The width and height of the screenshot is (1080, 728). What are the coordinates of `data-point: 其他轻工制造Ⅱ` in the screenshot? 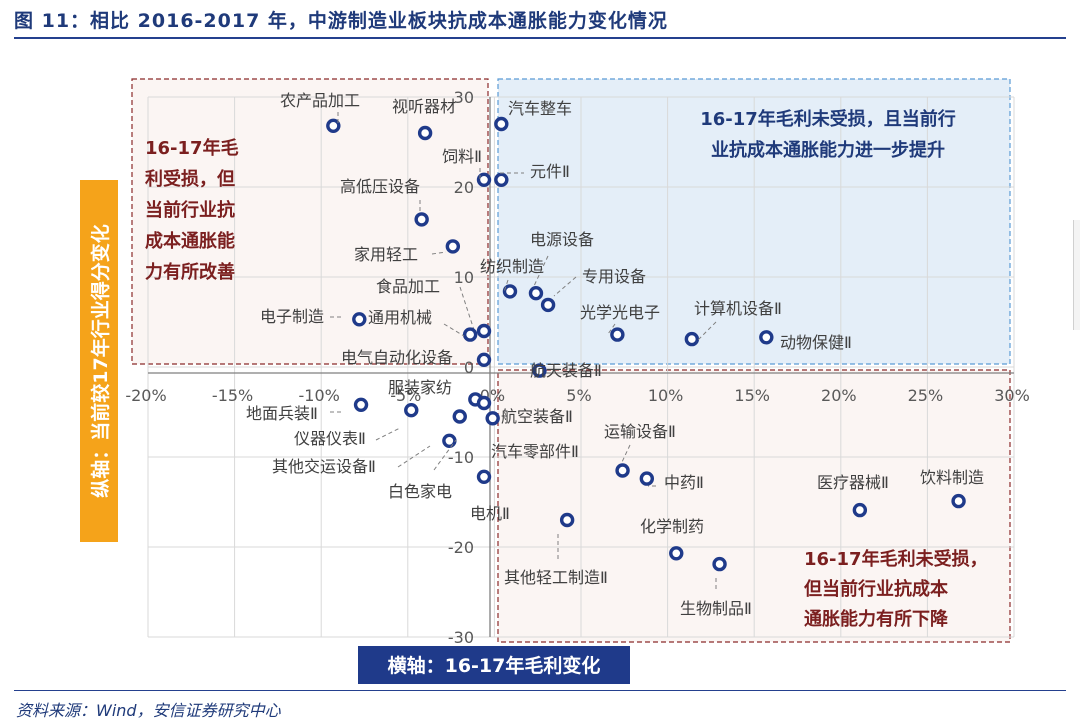 It's located at (556, 549).